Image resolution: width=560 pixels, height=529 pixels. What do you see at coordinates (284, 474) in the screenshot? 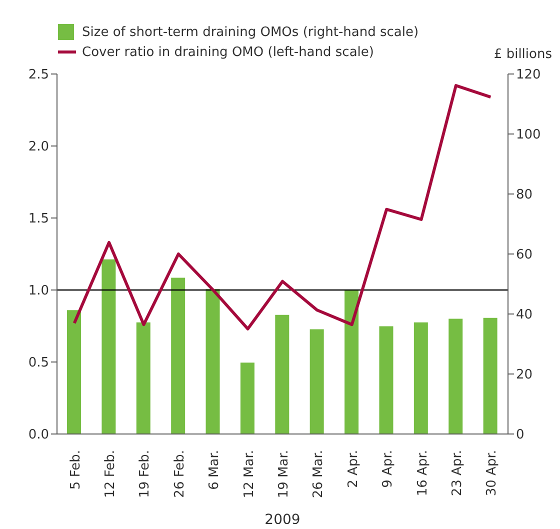
I see `x-tick-label: 19 Mar.` at bounding box center [284, 474].